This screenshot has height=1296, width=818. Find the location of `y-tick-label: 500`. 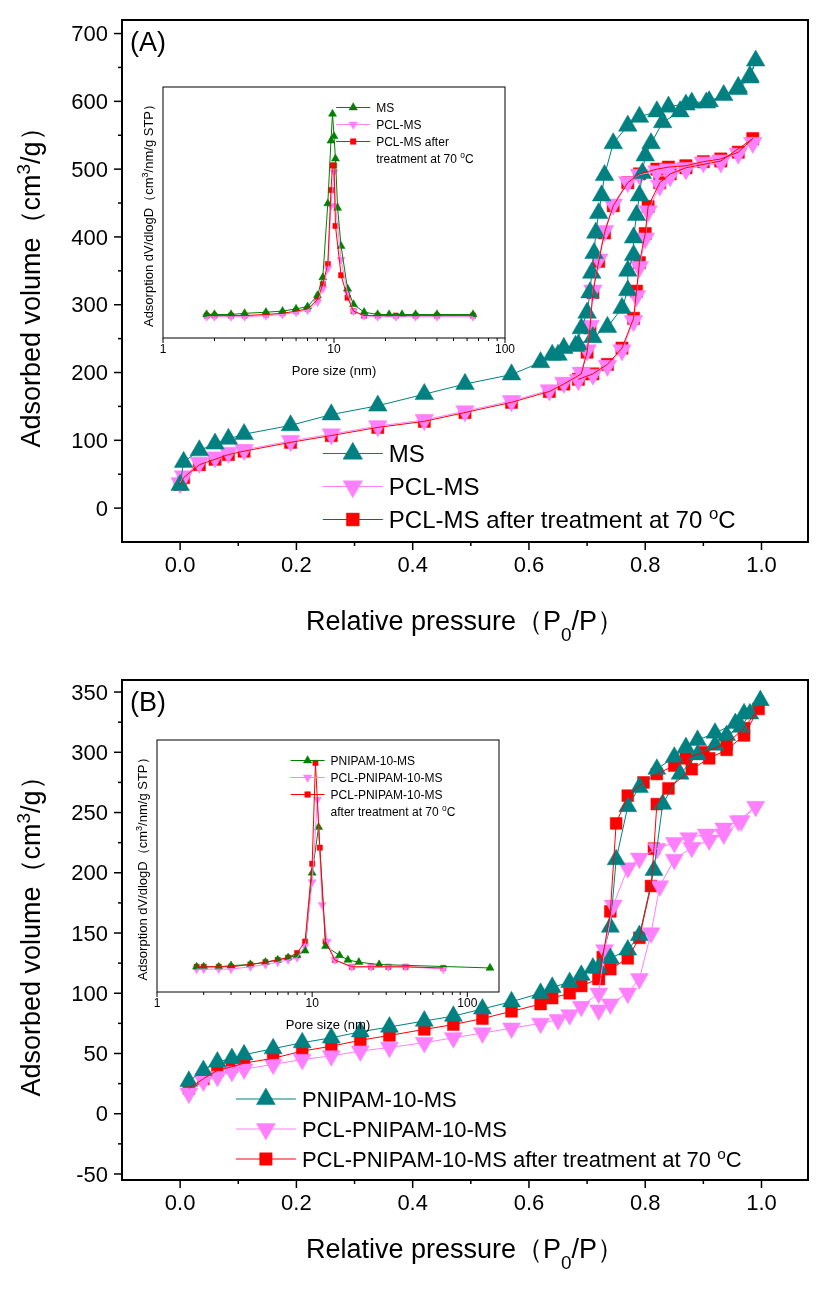

y-tick-label: 500 is located at coordinates (89, 169).